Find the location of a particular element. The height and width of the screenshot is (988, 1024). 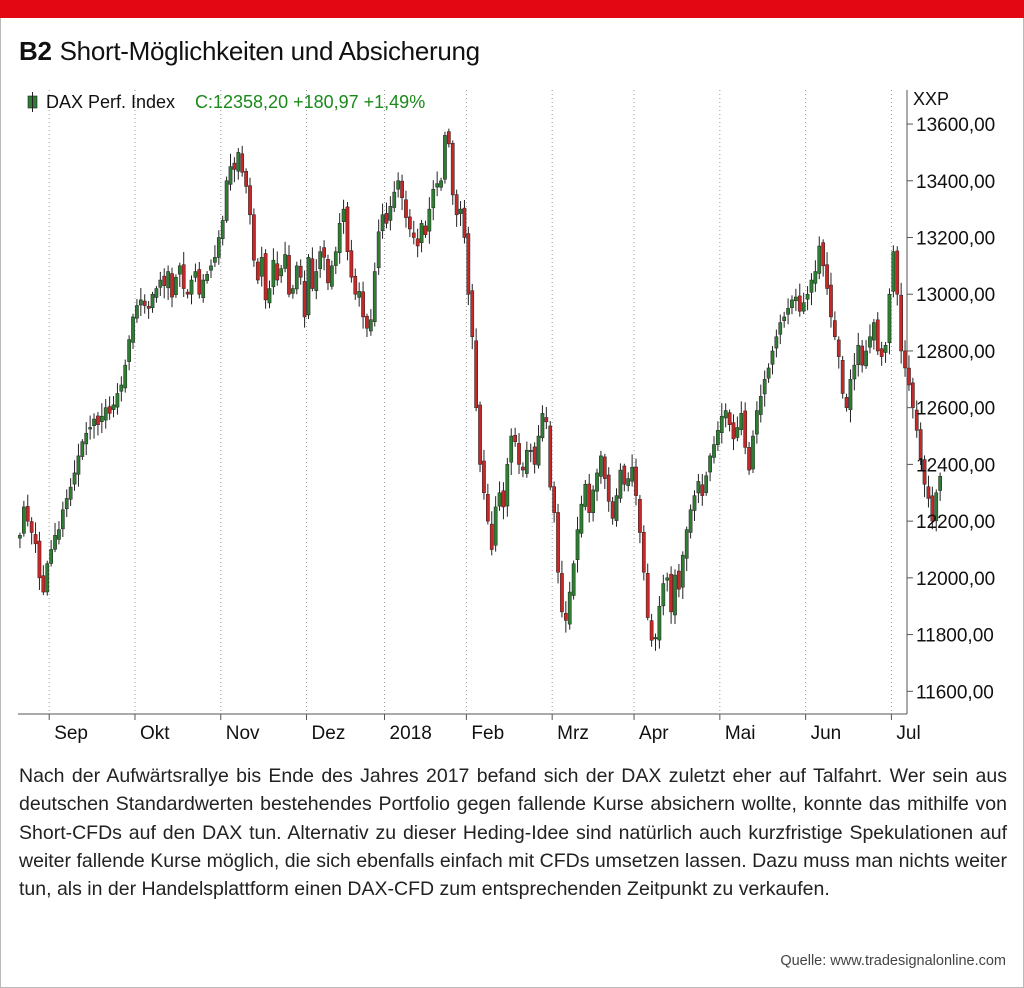

x-tick-label: Okt is located at coordinates (155, 733).